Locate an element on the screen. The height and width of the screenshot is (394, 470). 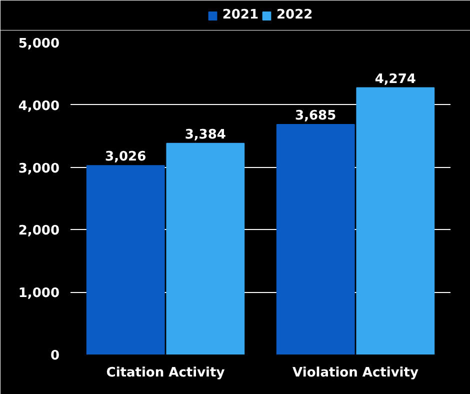
text: 3,026 is located at coordinates (125, 157).